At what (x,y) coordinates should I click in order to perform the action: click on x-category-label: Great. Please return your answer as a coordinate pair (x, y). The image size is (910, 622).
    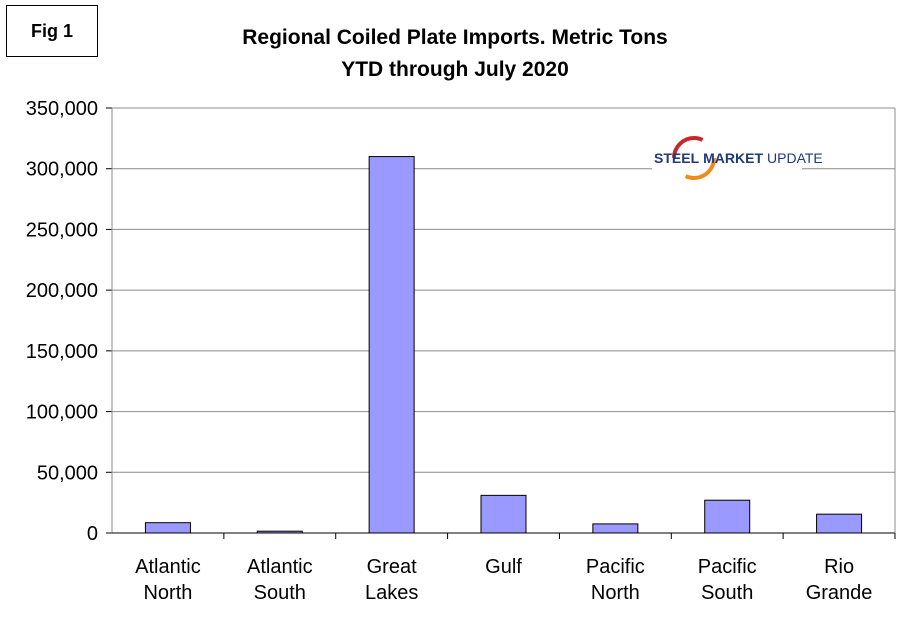
    Looking at the image, I should click on (392, 567).